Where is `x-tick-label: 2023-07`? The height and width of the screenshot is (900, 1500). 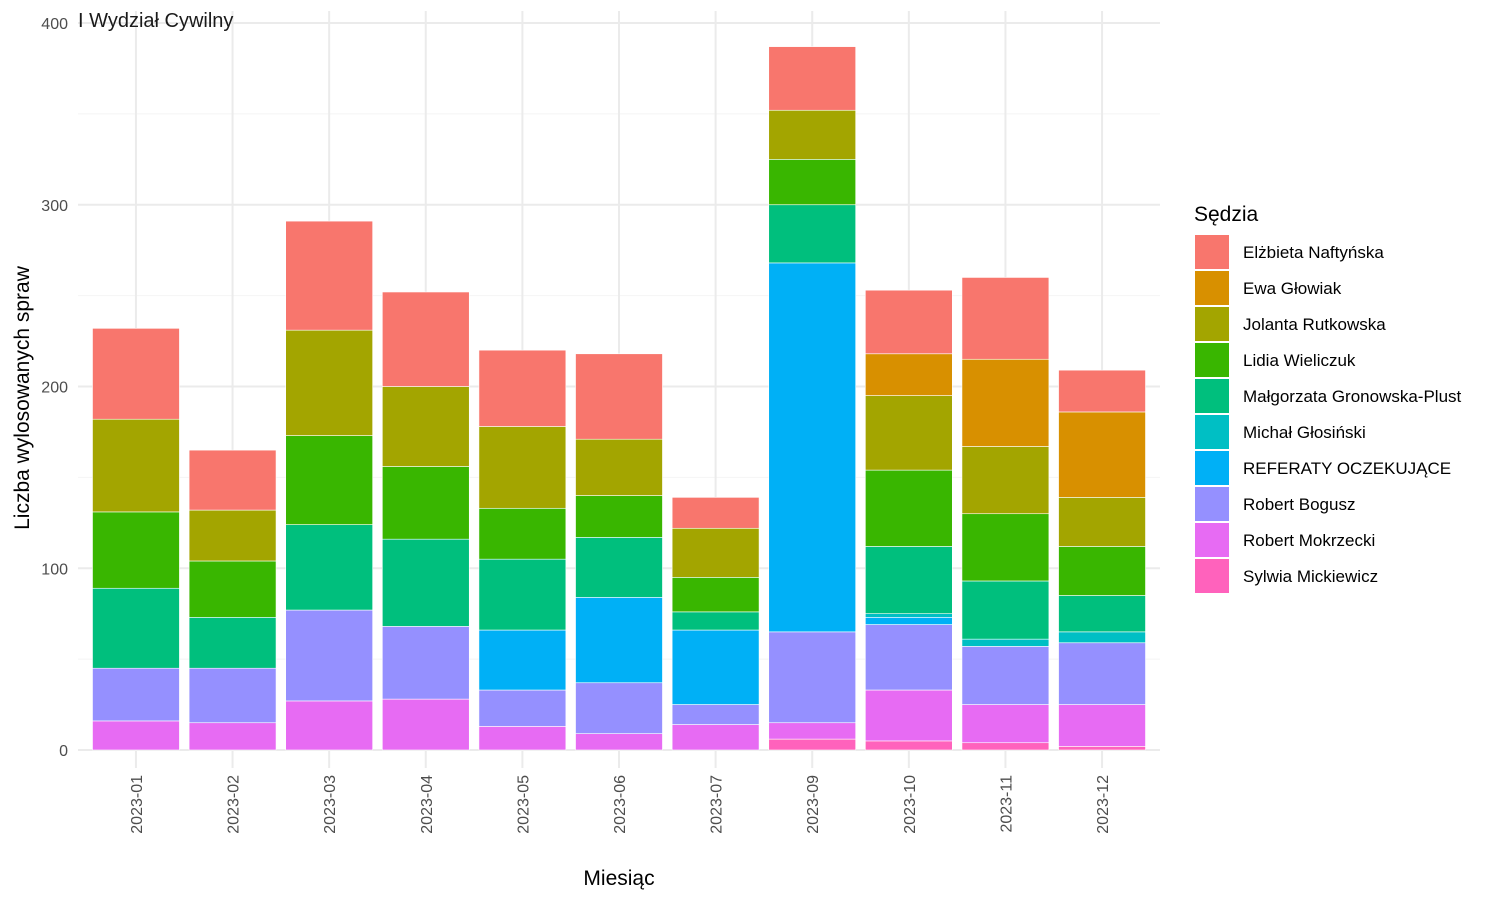 x-tick-label: 2023-07 is located at coordinates (717, 804).